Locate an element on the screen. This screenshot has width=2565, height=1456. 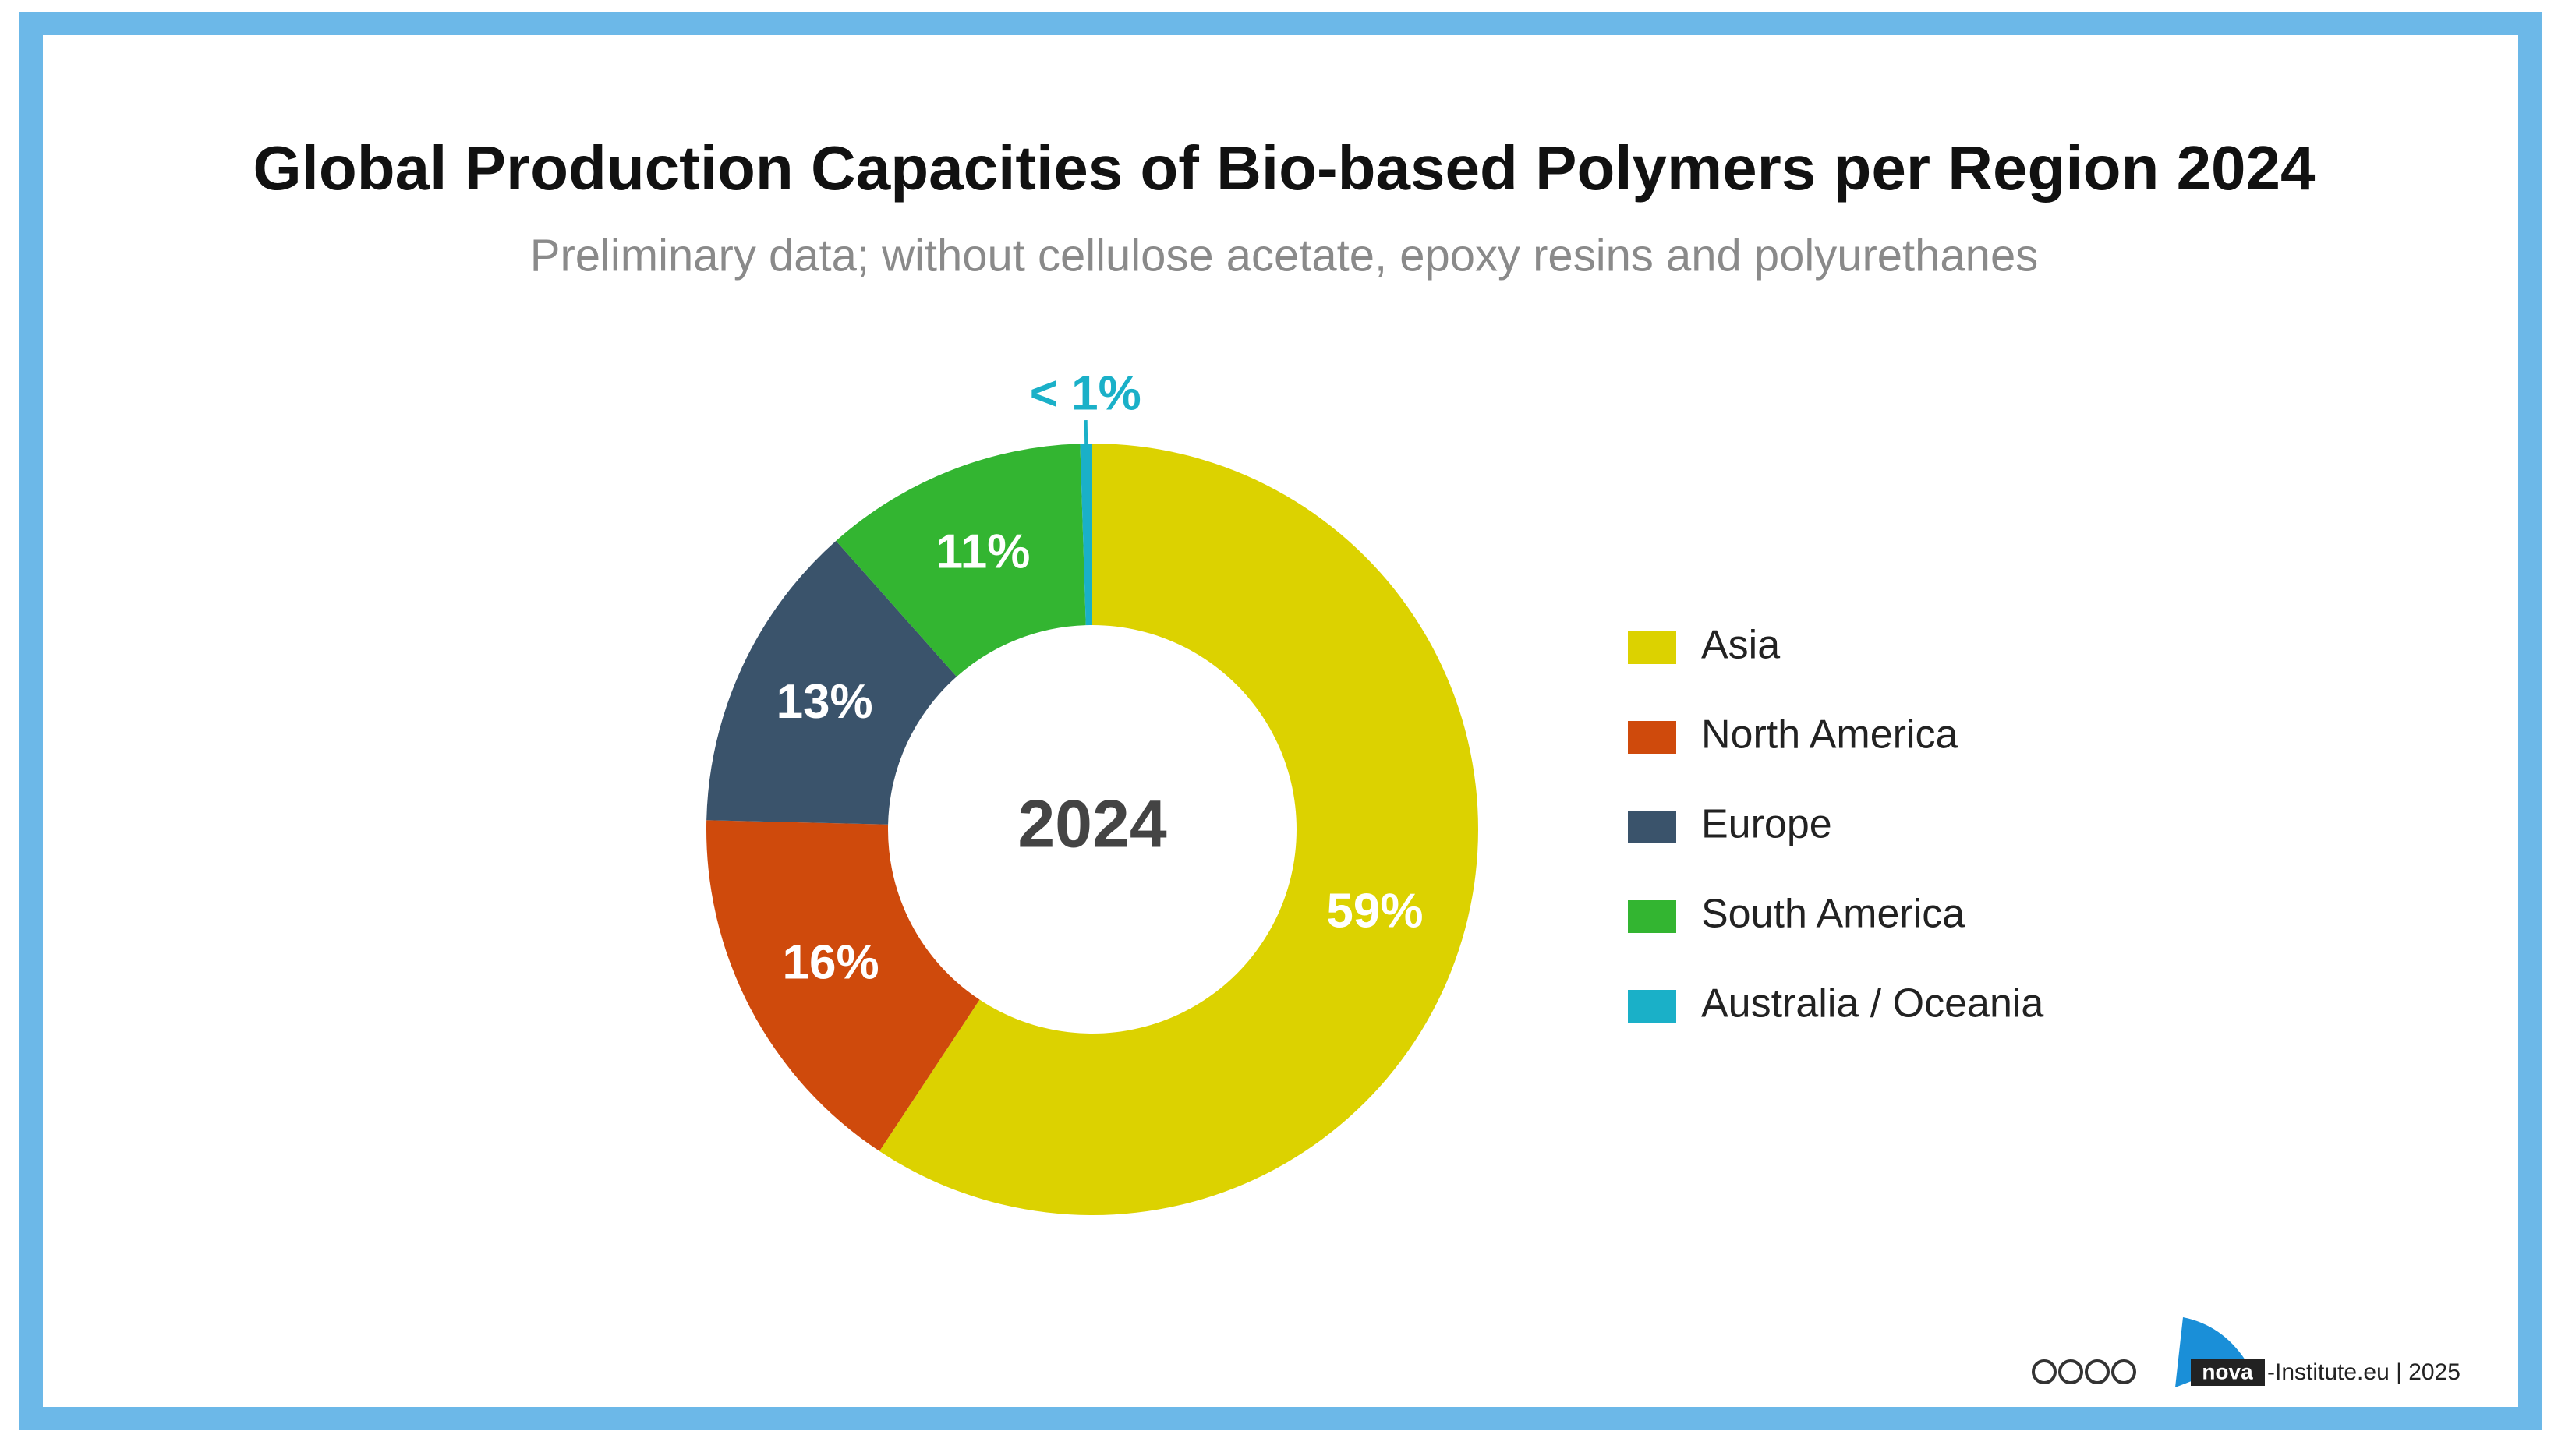
footer: nova -Institute.eu | 2025 is located at coordinates (2246, 1352).